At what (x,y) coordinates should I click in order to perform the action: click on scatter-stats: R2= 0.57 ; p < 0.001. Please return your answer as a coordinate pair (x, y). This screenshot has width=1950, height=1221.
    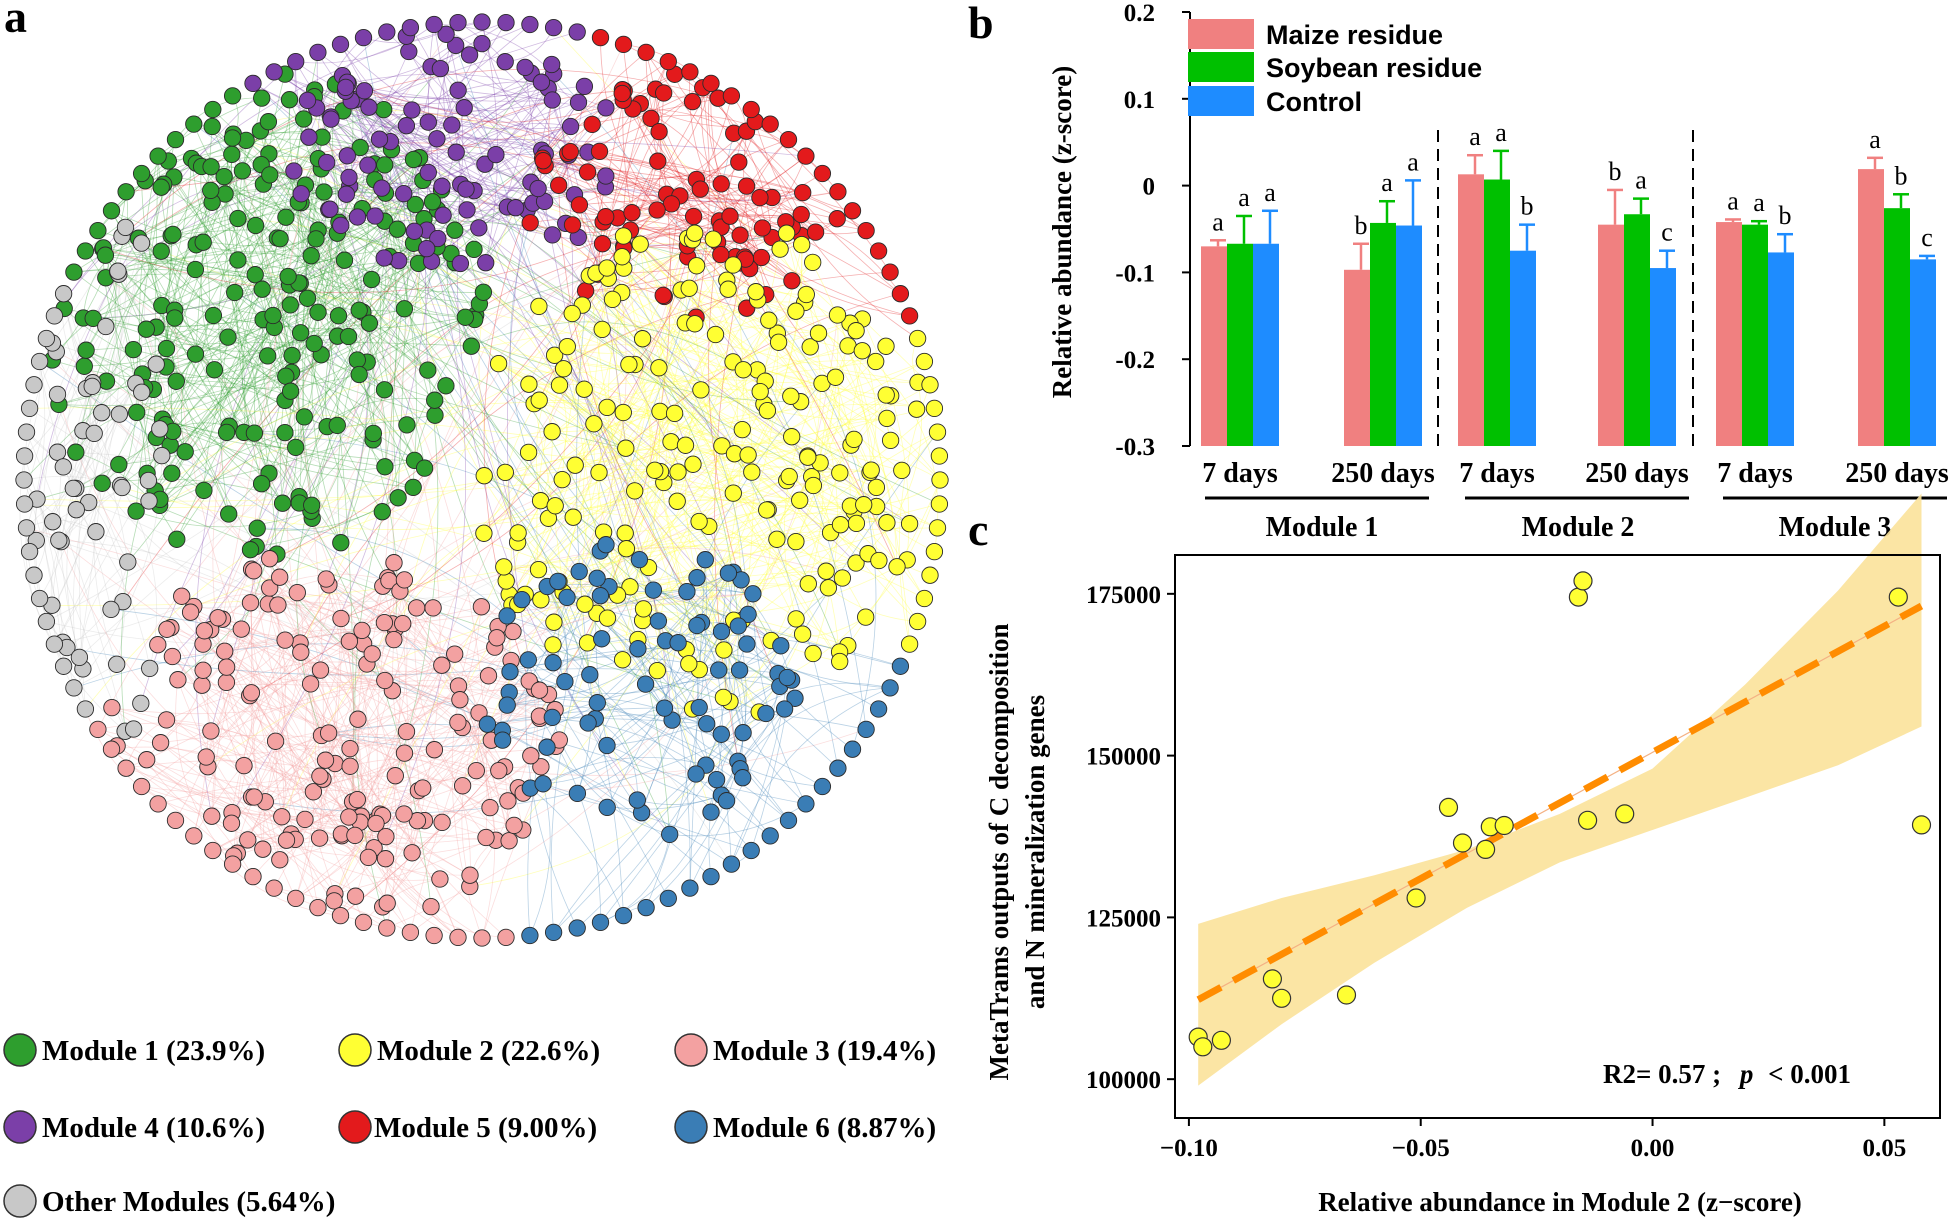
    Looking at the image, I should click on (1727, 1074).